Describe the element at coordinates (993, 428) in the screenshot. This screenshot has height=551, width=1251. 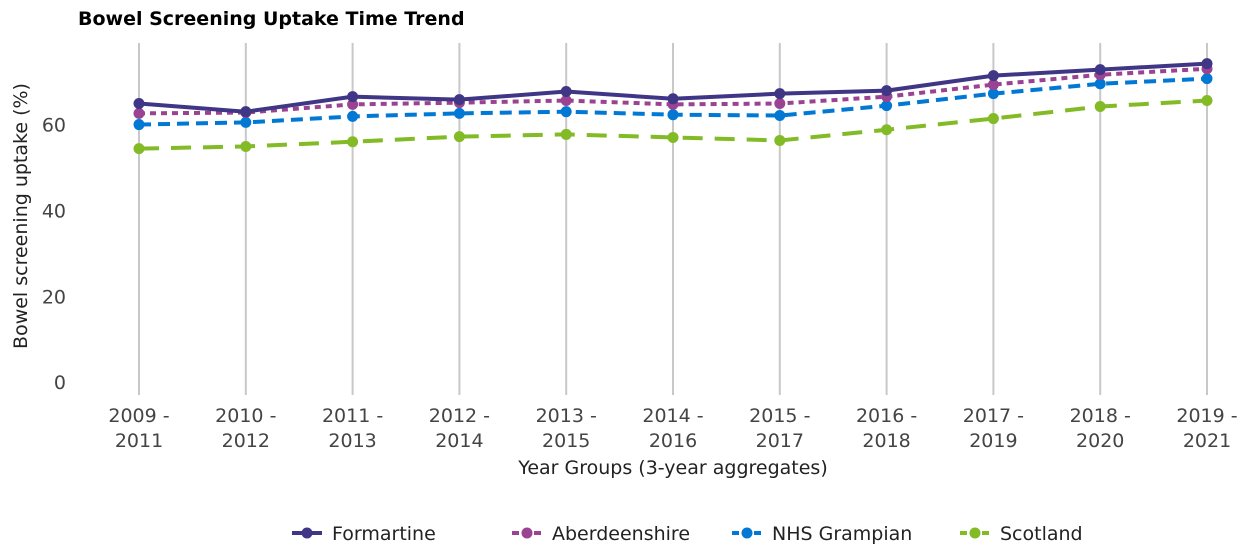
I see `x-tick-label: 2017 -2019` at that location.